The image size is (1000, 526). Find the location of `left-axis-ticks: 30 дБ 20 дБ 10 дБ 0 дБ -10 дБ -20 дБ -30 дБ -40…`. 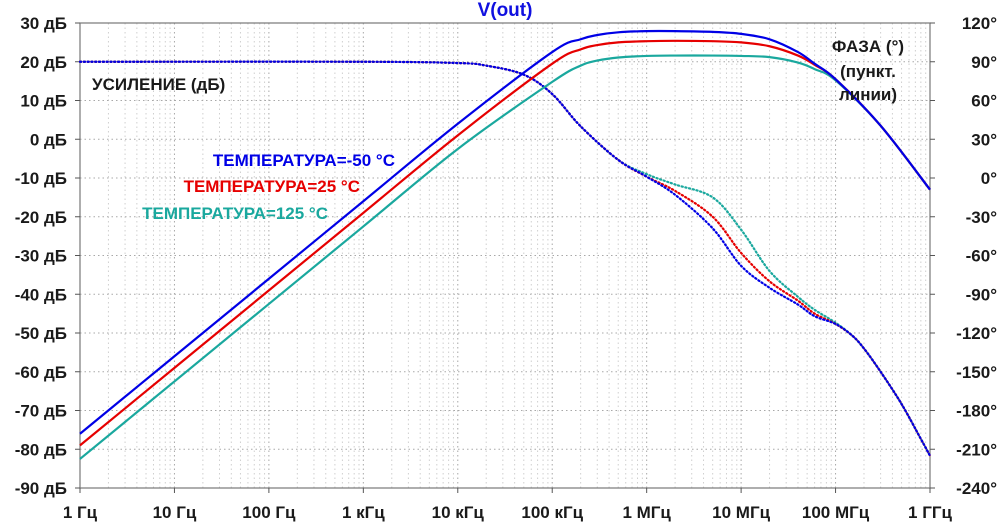

left-axis-ticks: 30 дБ 20 дБ 10 дБ 0 дБ -10 дБ -20 дБ -30 дБ -40… is located at coordinates (47, 256).